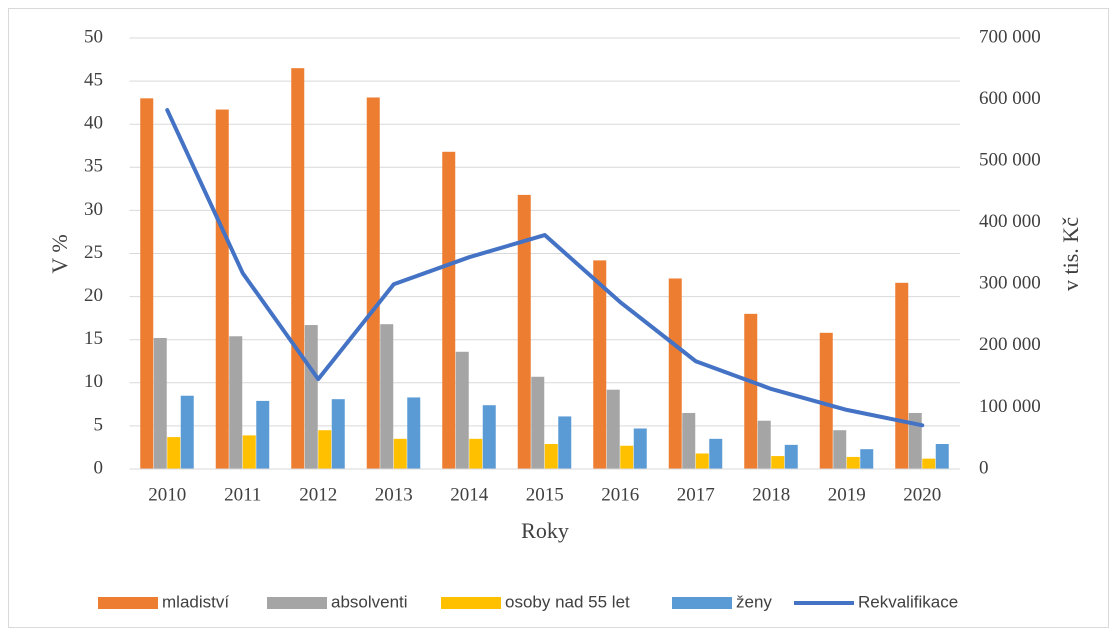 The image size is (1118, 635). What do you see at coordinates (93, 381) in the screenshot?
I see `y-tick-label: 10` at bounding box center [93, 381].